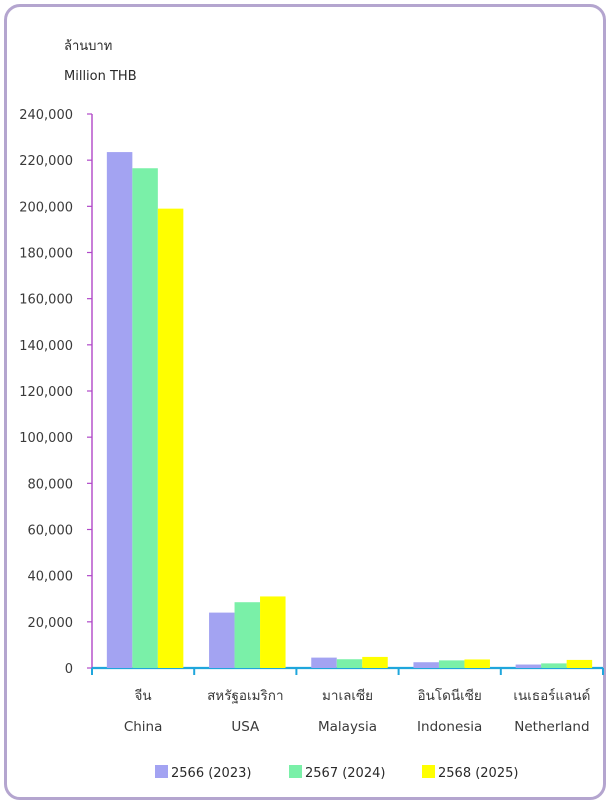  I want to click on y-tick-label: 40,000, so click(51, 577).